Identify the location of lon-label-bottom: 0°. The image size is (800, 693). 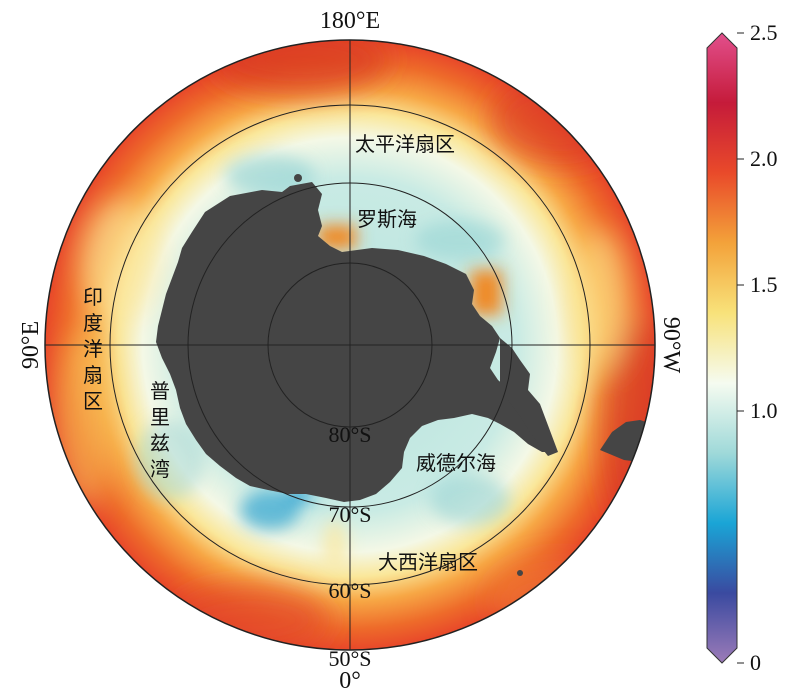
(350, 680).